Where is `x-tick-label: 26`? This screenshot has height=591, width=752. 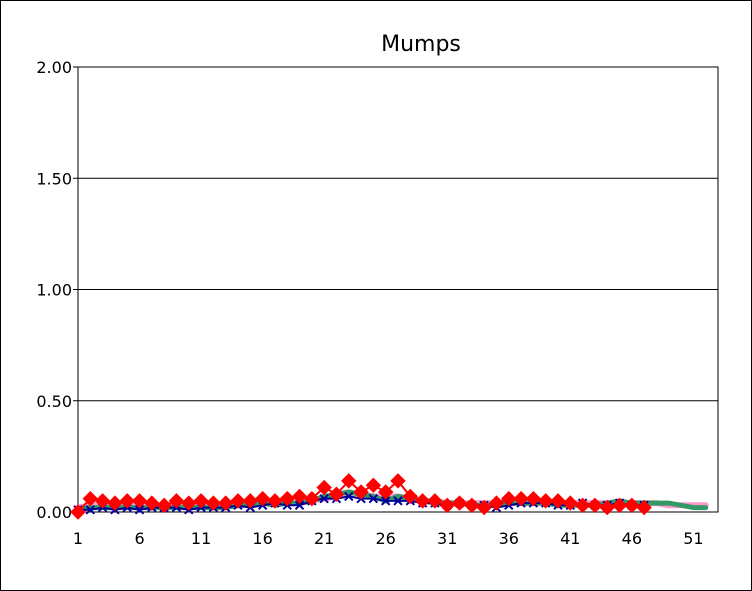 x-tick-label: 26 is located at coordinates (386, 538).